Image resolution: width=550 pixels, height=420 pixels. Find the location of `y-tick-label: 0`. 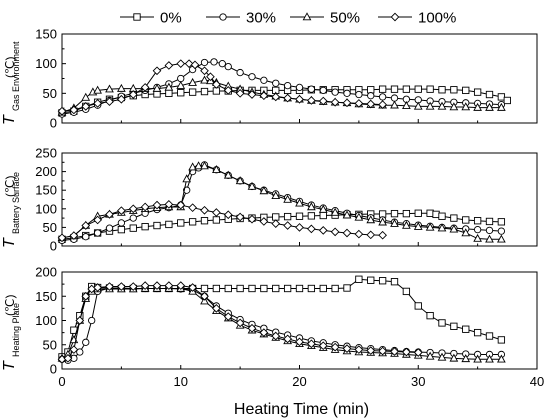

y-tick-label: 0 is located at coordinates (53, 123).